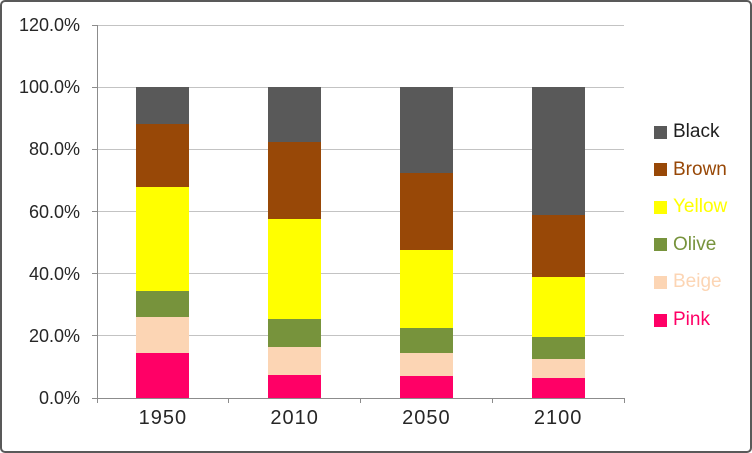 Image resolution: width=752 pixels, height=453 pixels. I want to click on y-axis-label: 40.0%, so click(54, 273).